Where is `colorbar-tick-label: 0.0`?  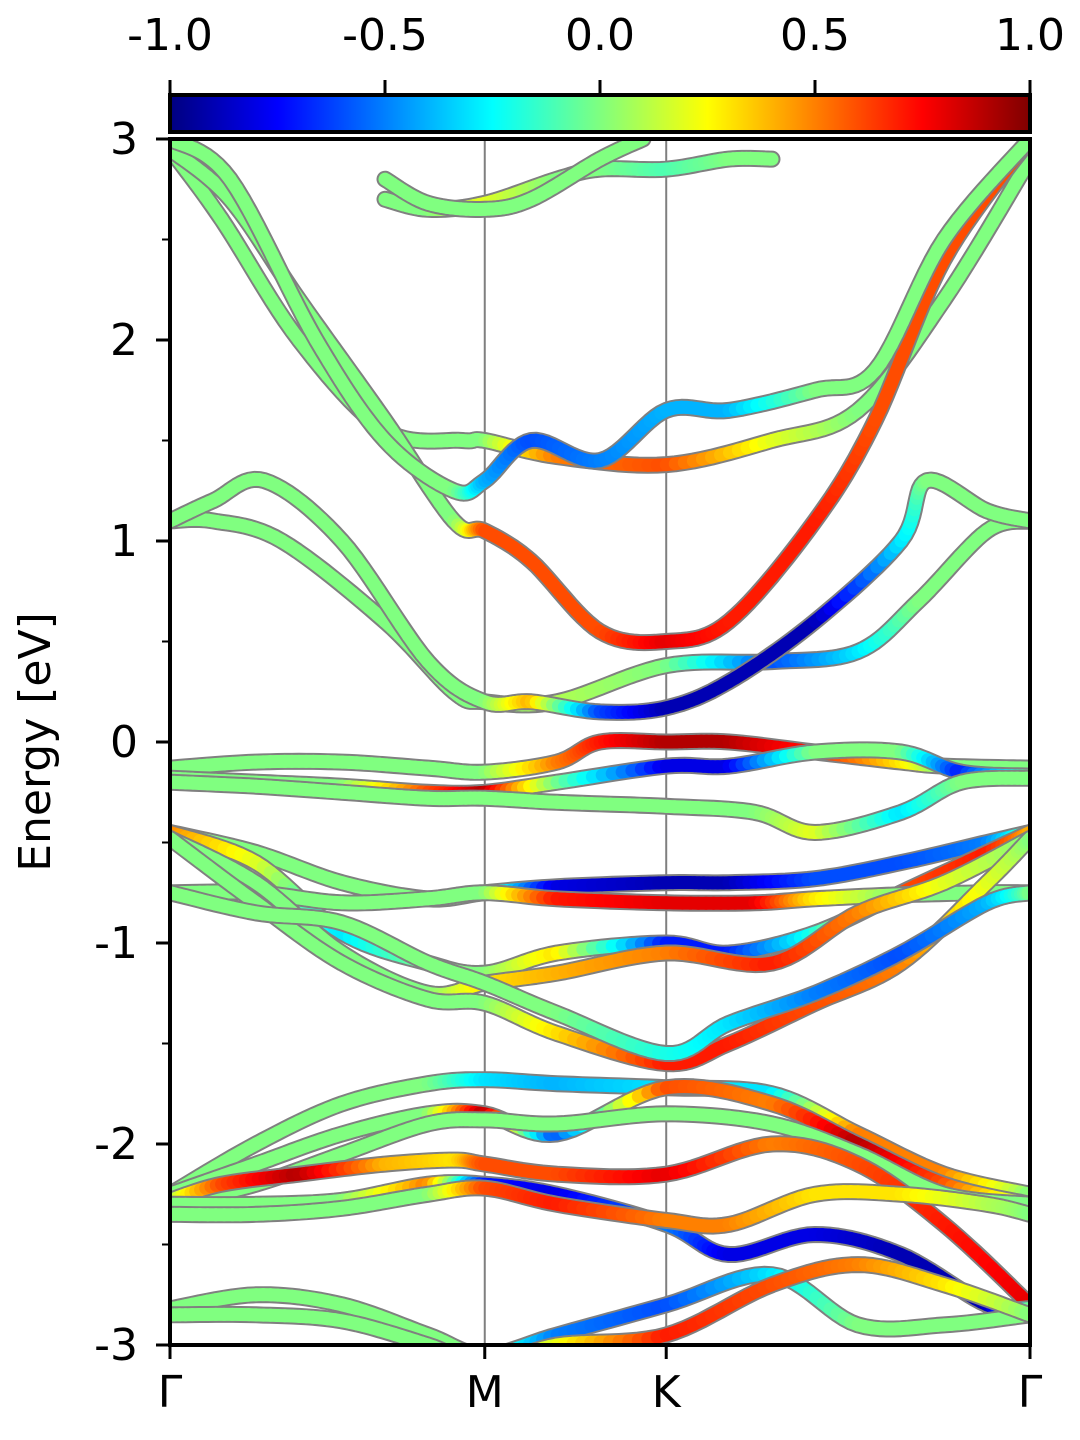
colorbar-tick-label: 0.0 is located at coordinates (600, 35).